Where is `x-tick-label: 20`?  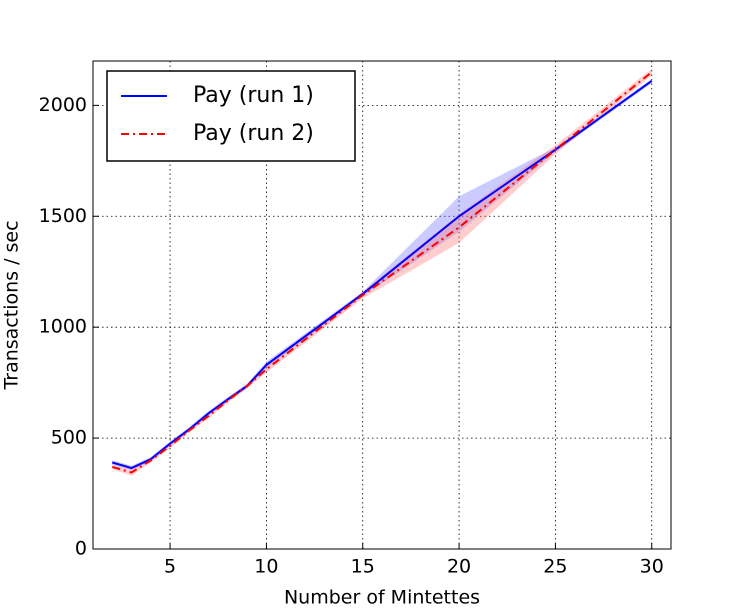
x-tick-label: 20 is located at coordinates (459, 567).